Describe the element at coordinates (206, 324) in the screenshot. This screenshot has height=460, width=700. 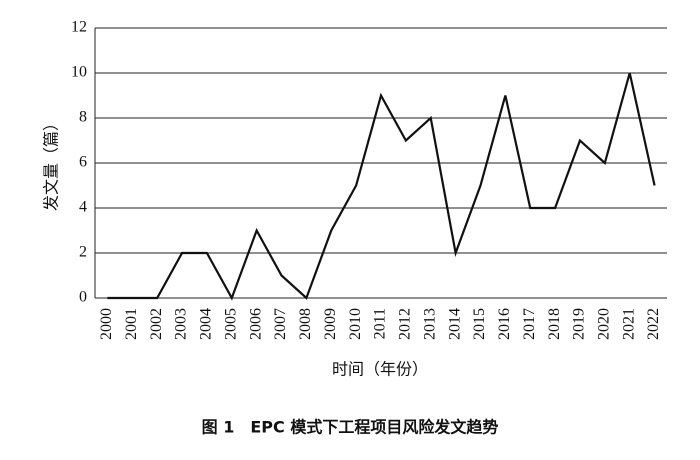
I see `x-tick-label: 2004` at that location.